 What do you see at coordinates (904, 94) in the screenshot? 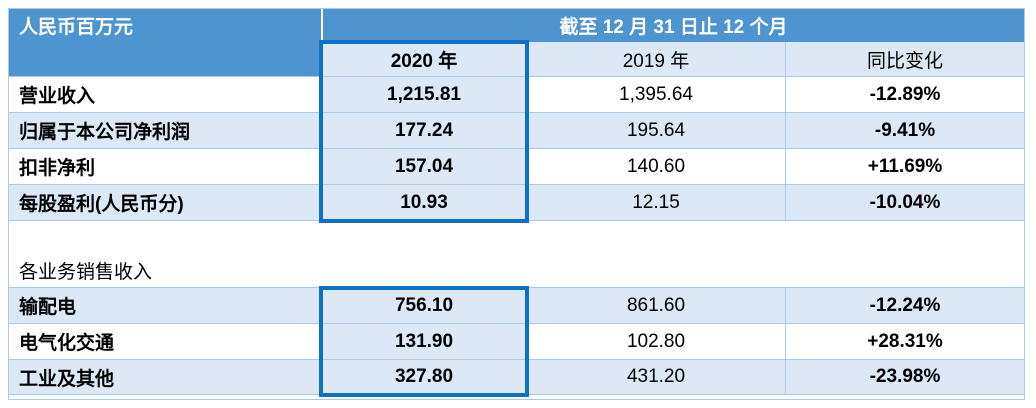
I see `value-change: -12.89%` at bounding box center [904, 94].